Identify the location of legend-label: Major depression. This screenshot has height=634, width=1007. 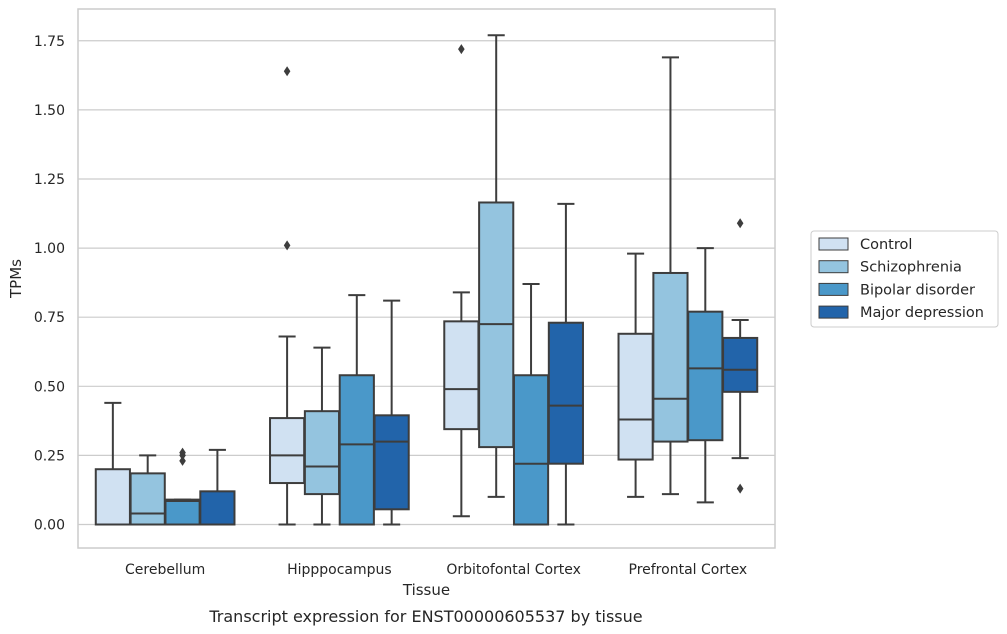
(922, 313).